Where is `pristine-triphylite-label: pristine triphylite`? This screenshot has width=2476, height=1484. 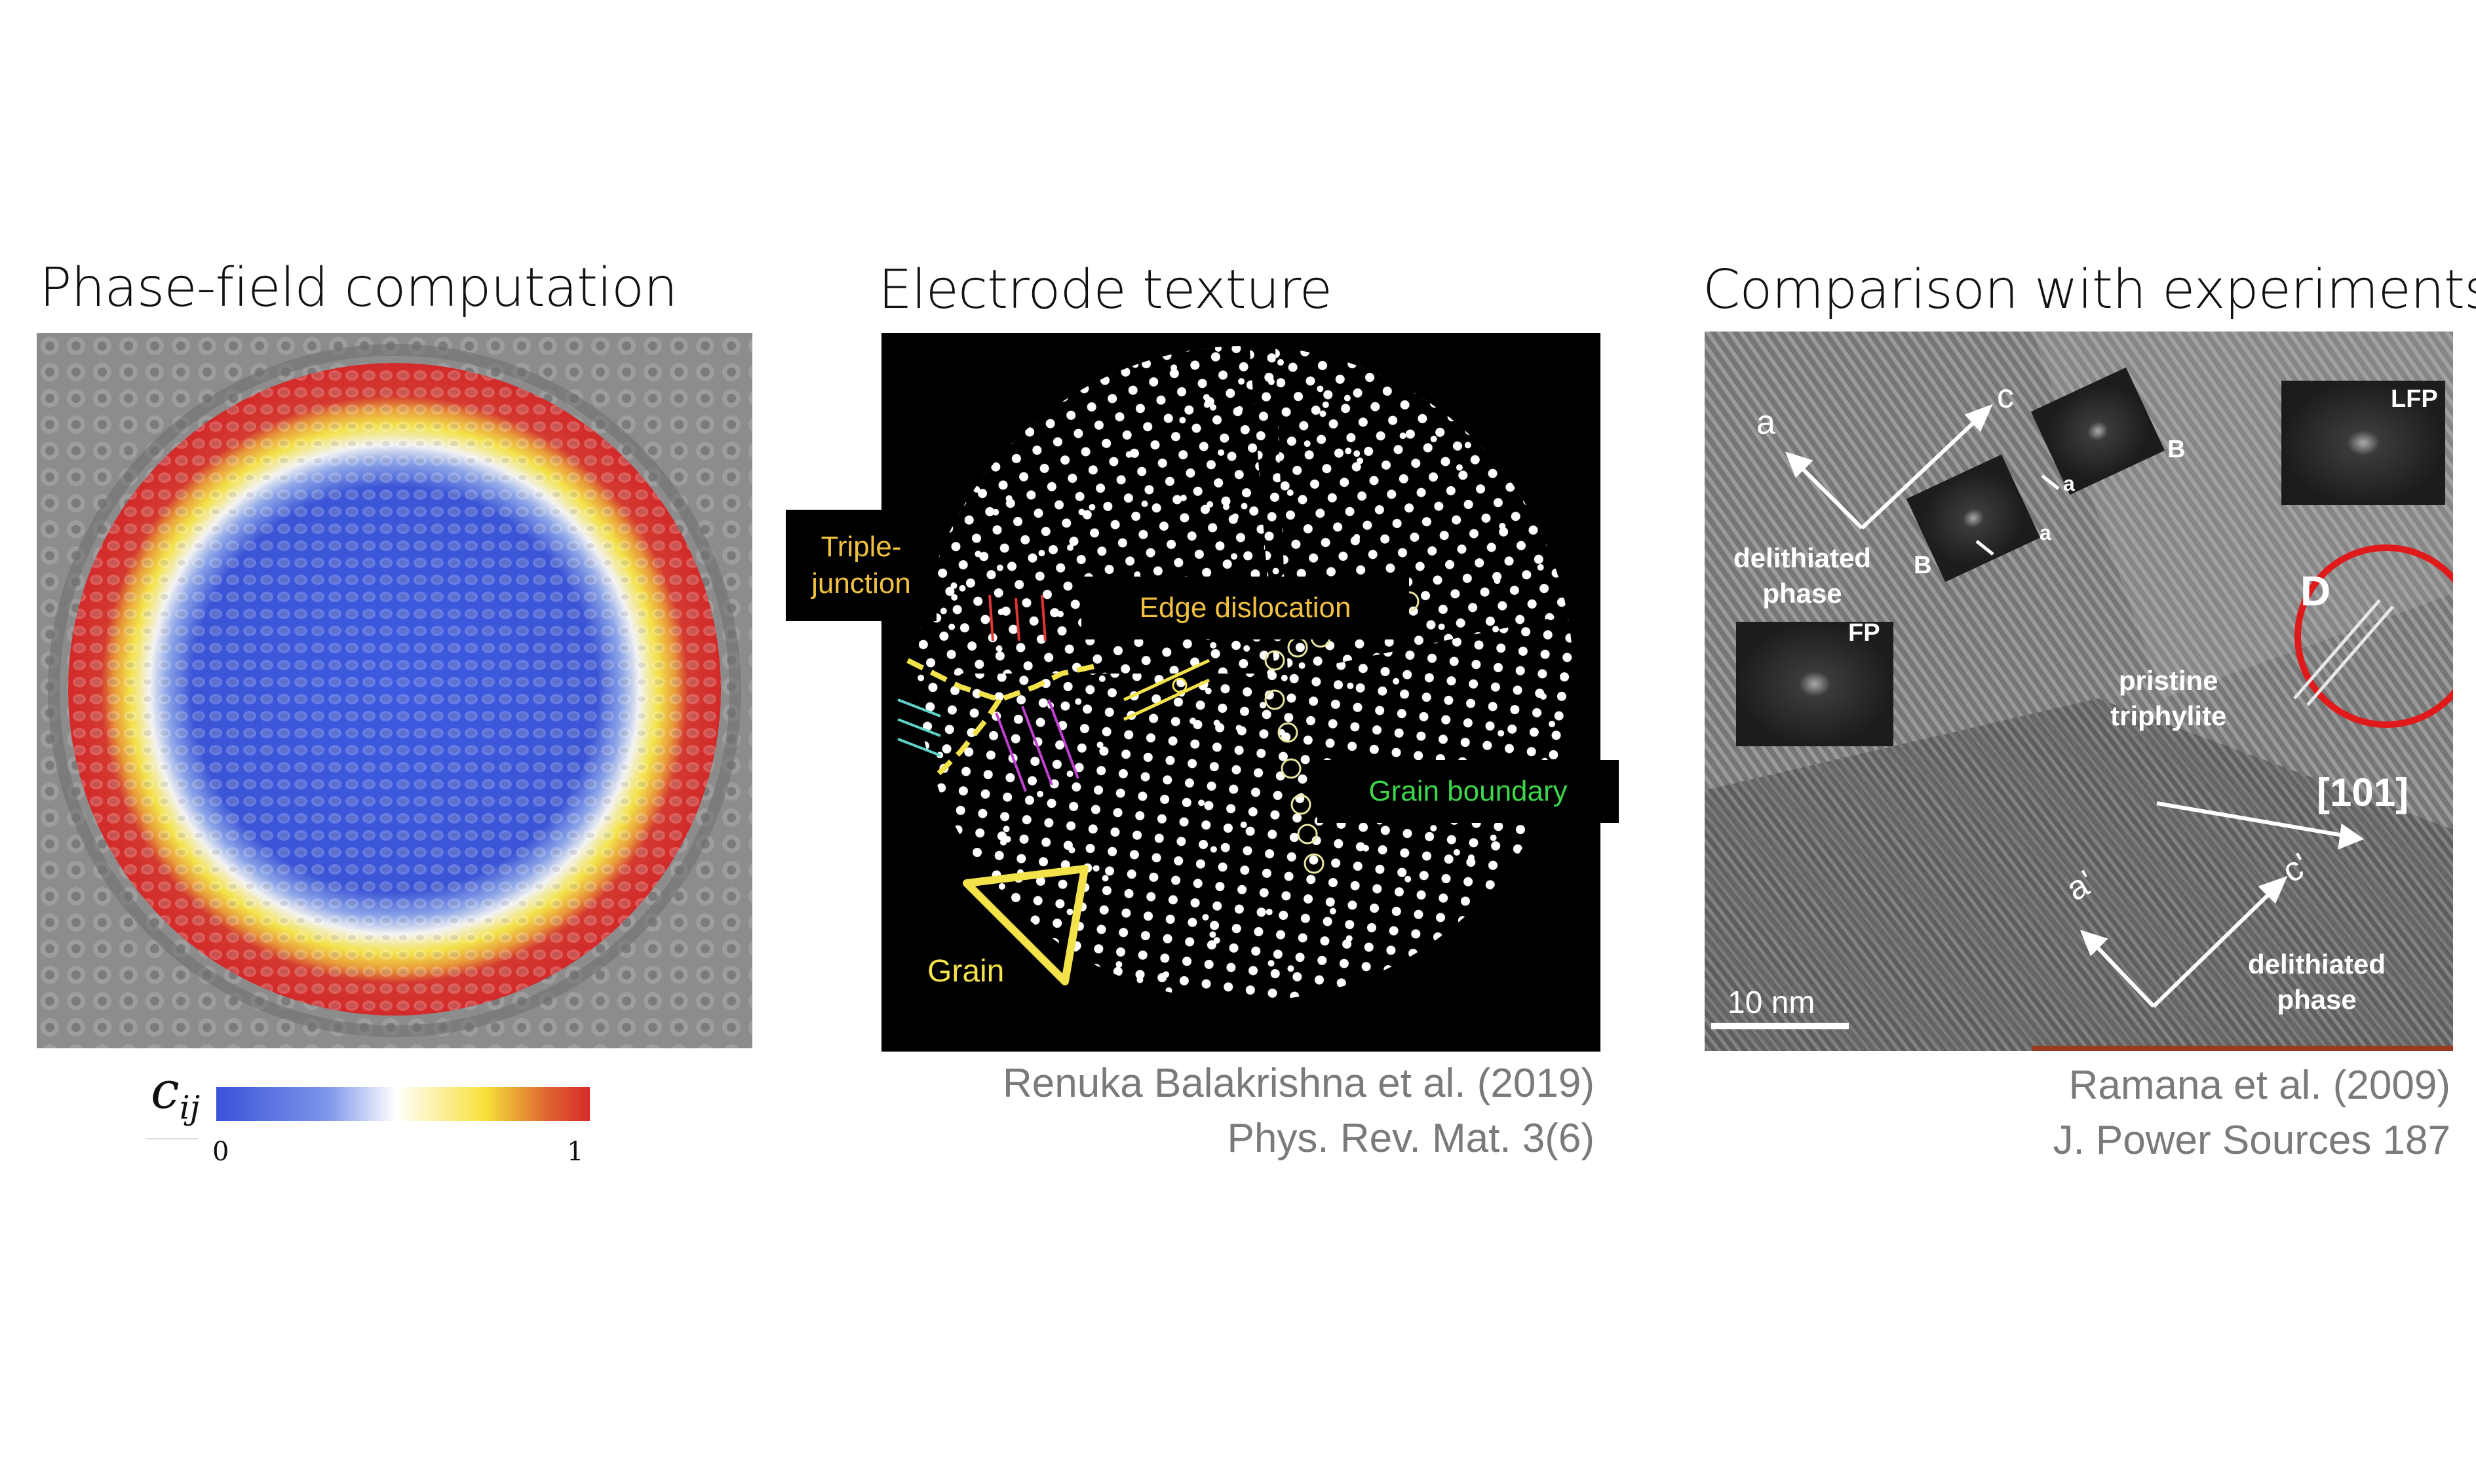 pristine-triphylite-label: pristine triphylite is located at coordinates (2168, 698).